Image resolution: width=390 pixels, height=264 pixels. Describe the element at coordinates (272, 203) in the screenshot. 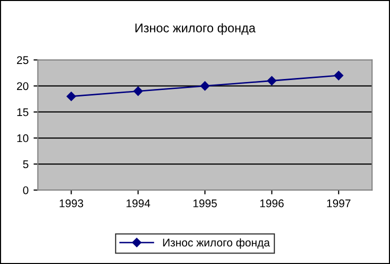

I see `x-tick-label: 1996` at that location.